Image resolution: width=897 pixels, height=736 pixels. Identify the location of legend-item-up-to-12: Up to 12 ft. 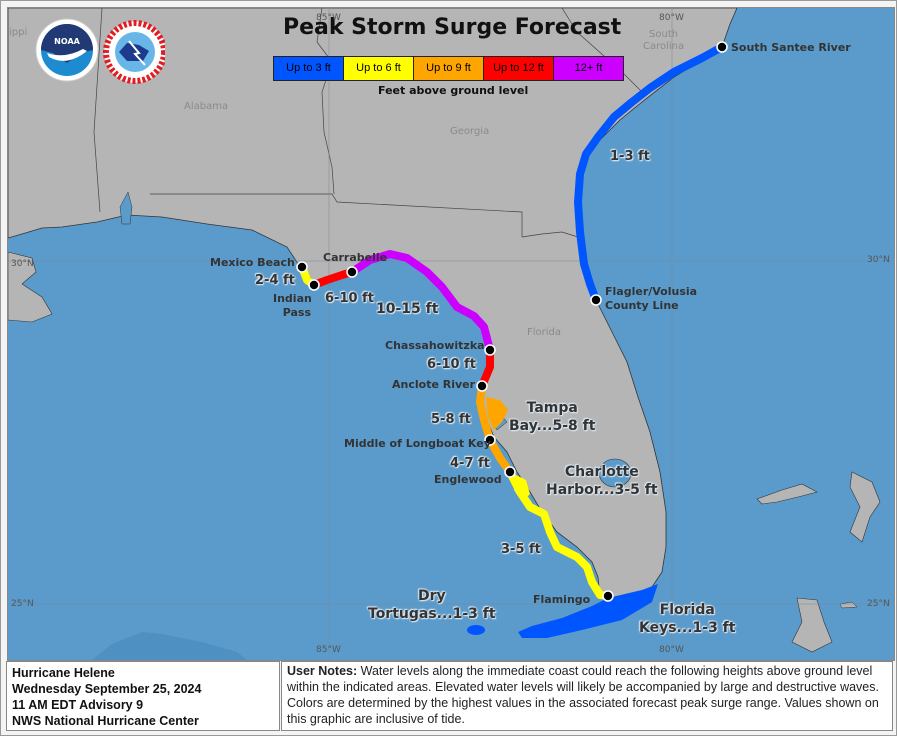
(519, 68).